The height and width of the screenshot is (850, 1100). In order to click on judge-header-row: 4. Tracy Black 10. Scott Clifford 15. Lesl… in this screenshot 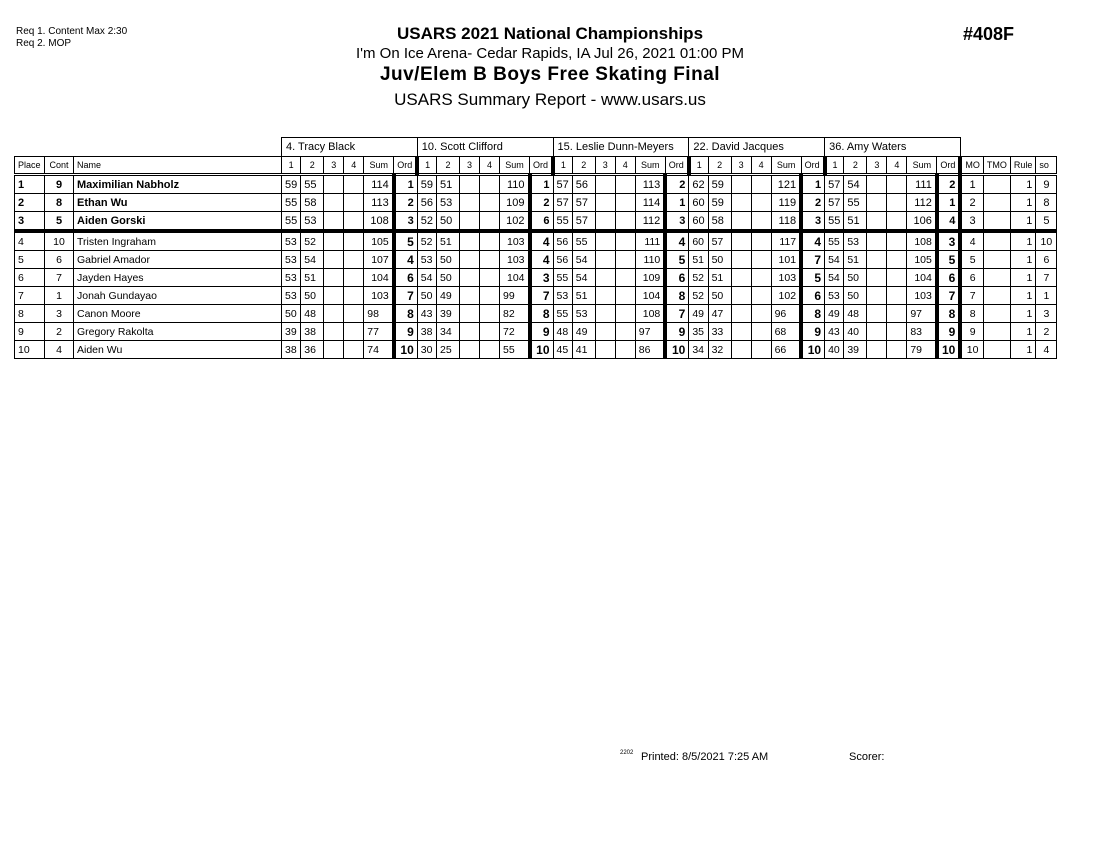, I will do `click(536, 147)`.